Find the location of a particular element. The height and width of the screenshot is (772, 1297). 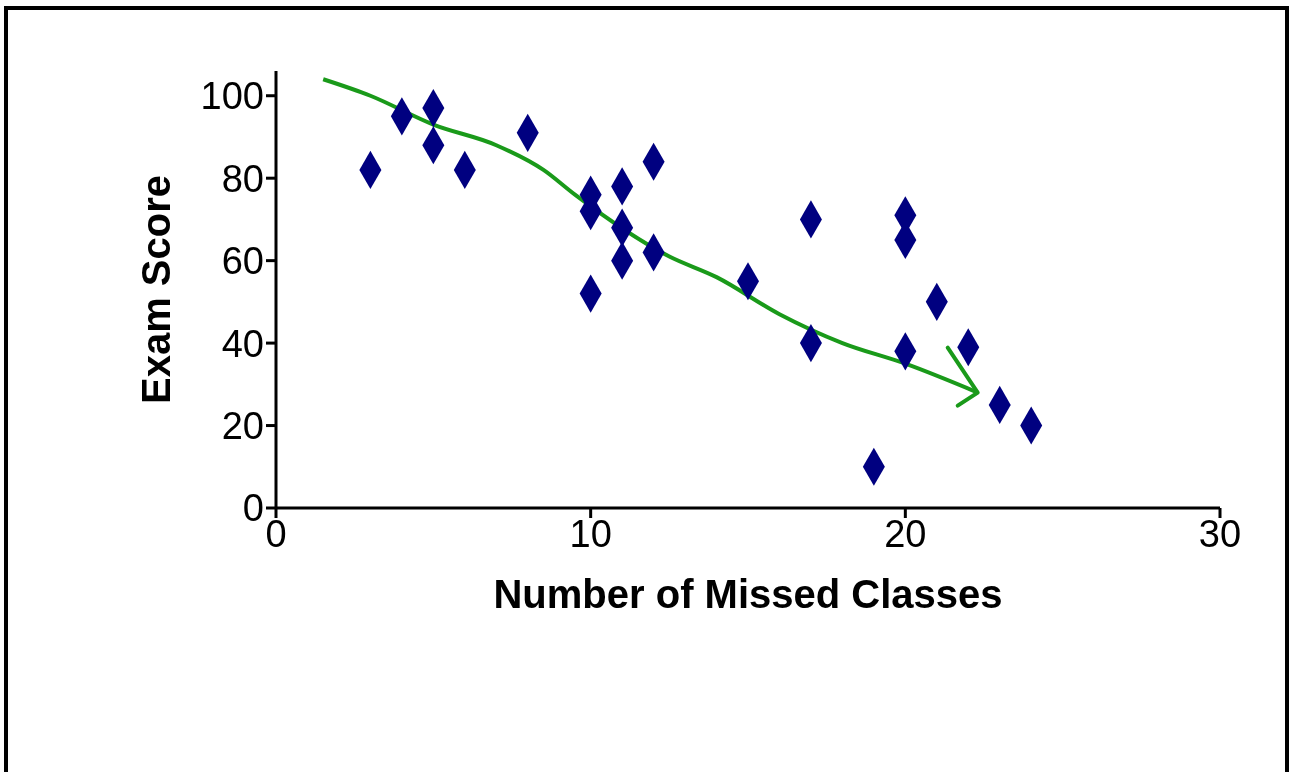

x-tick-label: 20 is located at coordinates (905, 533).